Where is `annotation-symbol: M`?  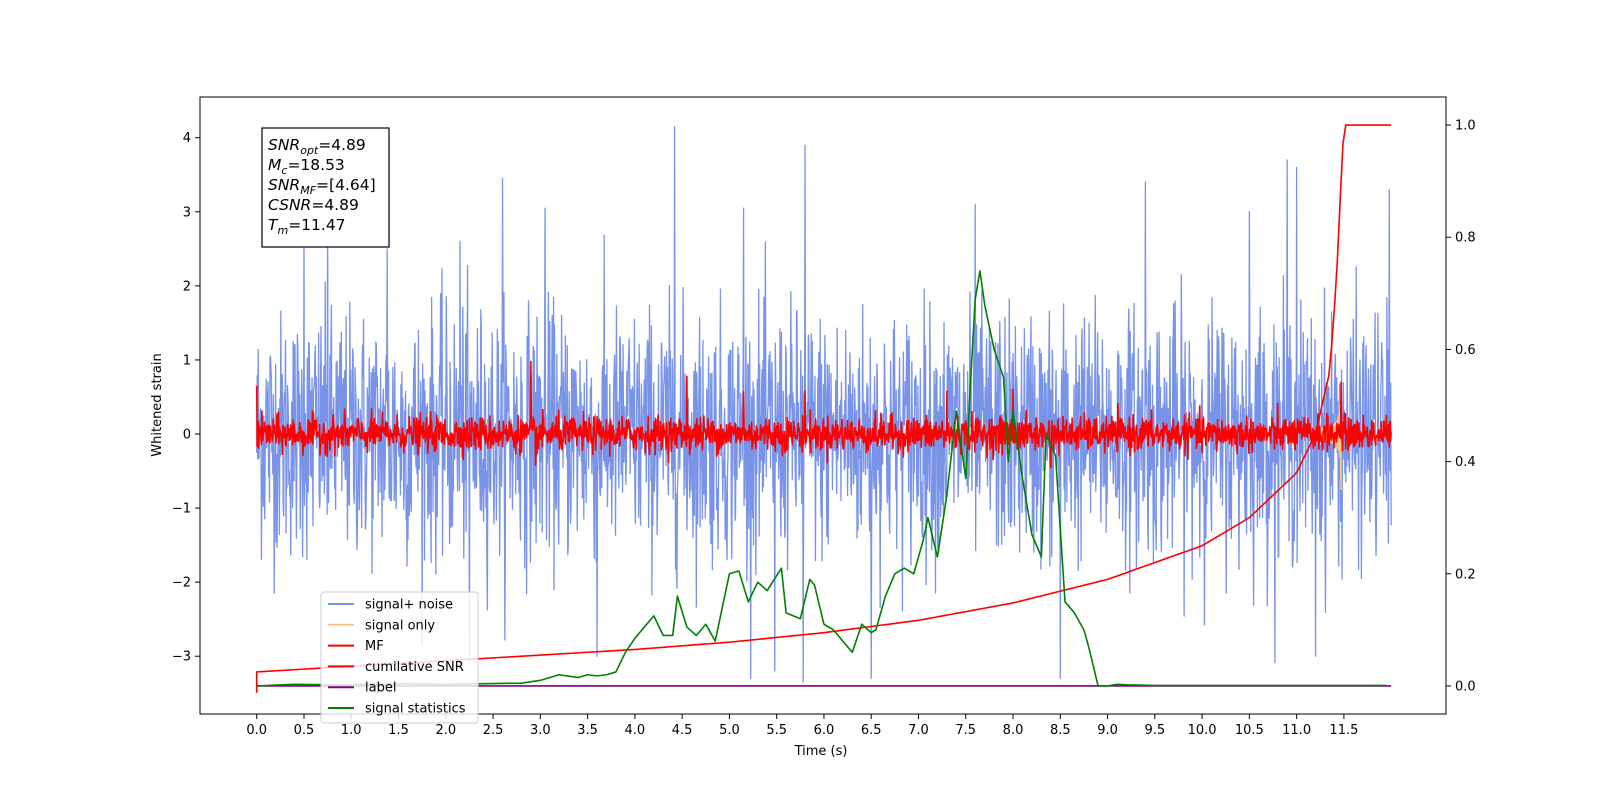 annotation-symbol: M is located at coordinates (274, 165).